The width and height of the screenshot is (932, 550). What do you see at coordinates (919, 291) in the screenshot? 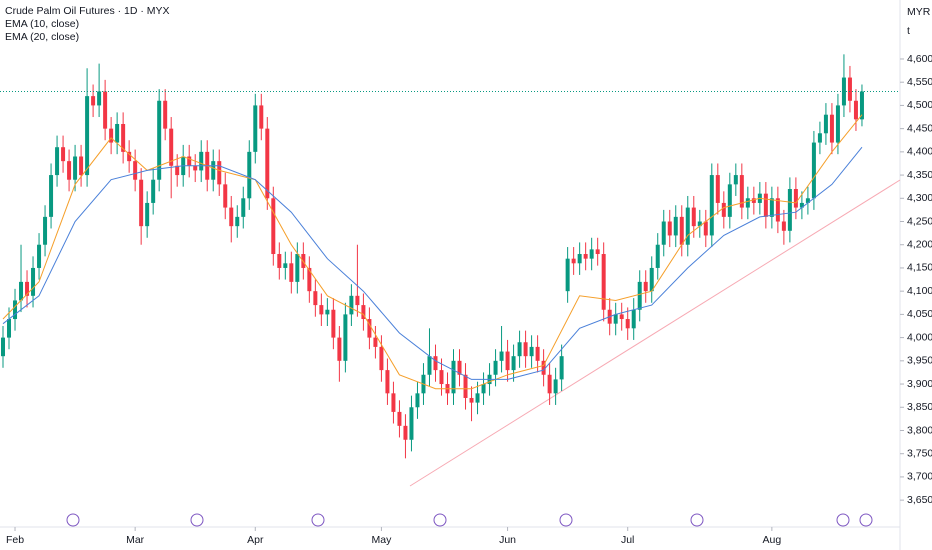
I see `y-tick-label: 4,100` at bounding box center [919, 291].